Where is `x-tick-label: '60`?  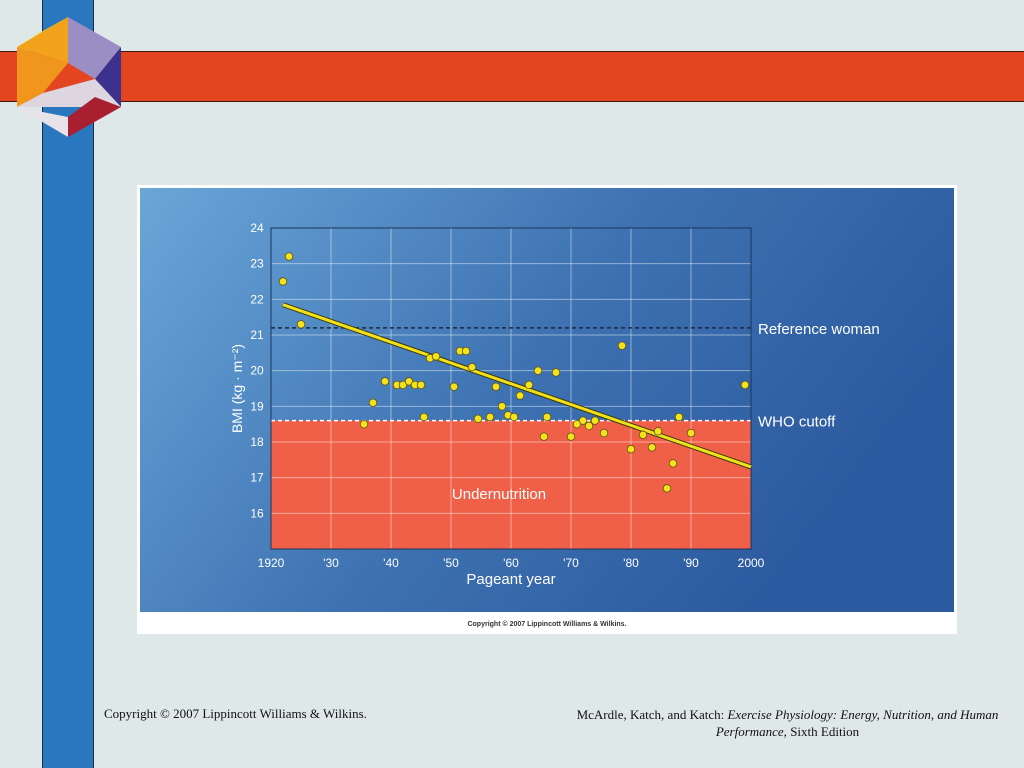 x-tick-label: '60 is located at coordinates (511, 563).